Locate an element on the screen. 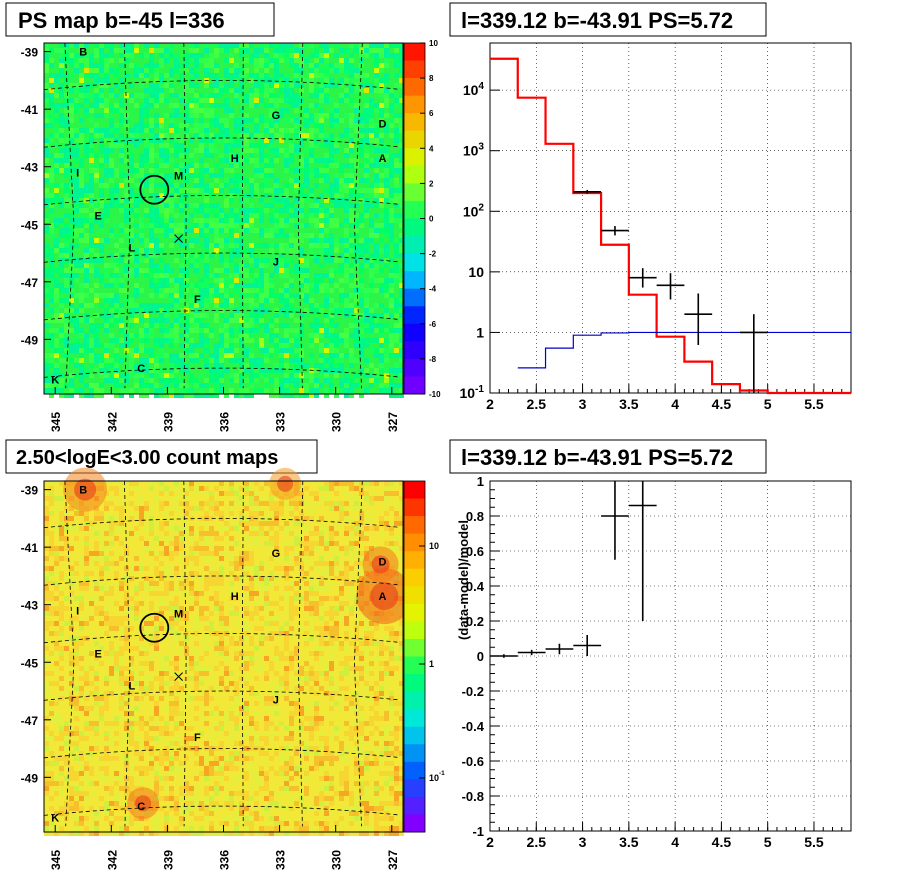 Image resolution: width=898 pixels, height=880 pixels. map-y-tick-label: -47 is located at coordinates (30, 283).